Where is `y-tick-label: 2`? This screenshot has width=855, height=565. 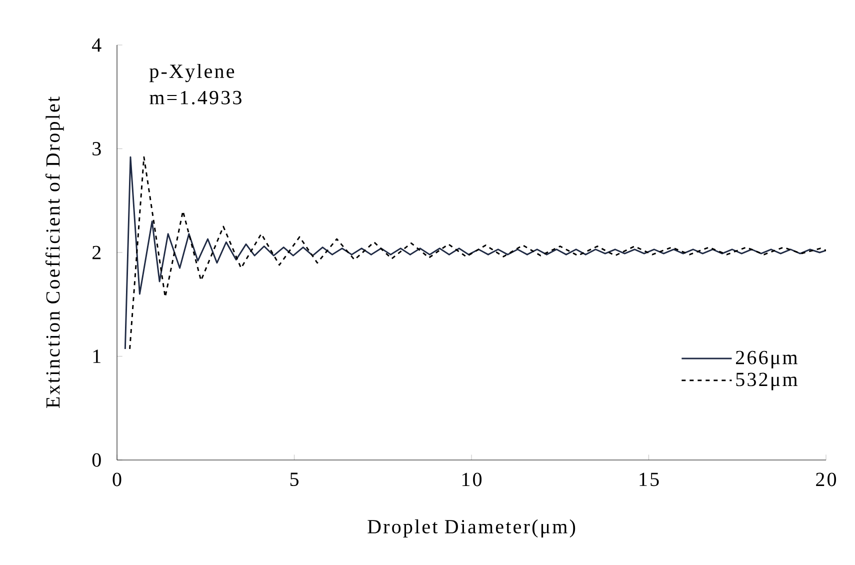
y-tick-label: 2 is located at coordinates (96, 253).